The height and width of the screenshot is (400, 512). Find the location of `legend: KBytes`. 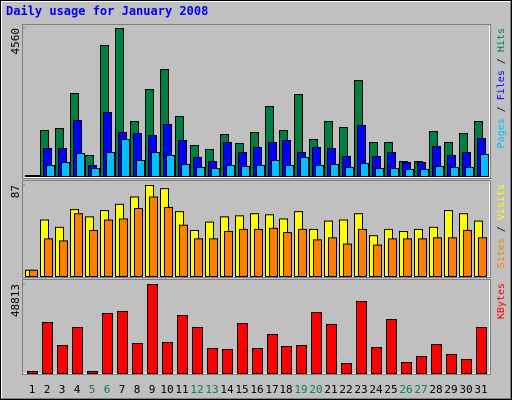

legend: KBytes is located at coordinates (501, 301).